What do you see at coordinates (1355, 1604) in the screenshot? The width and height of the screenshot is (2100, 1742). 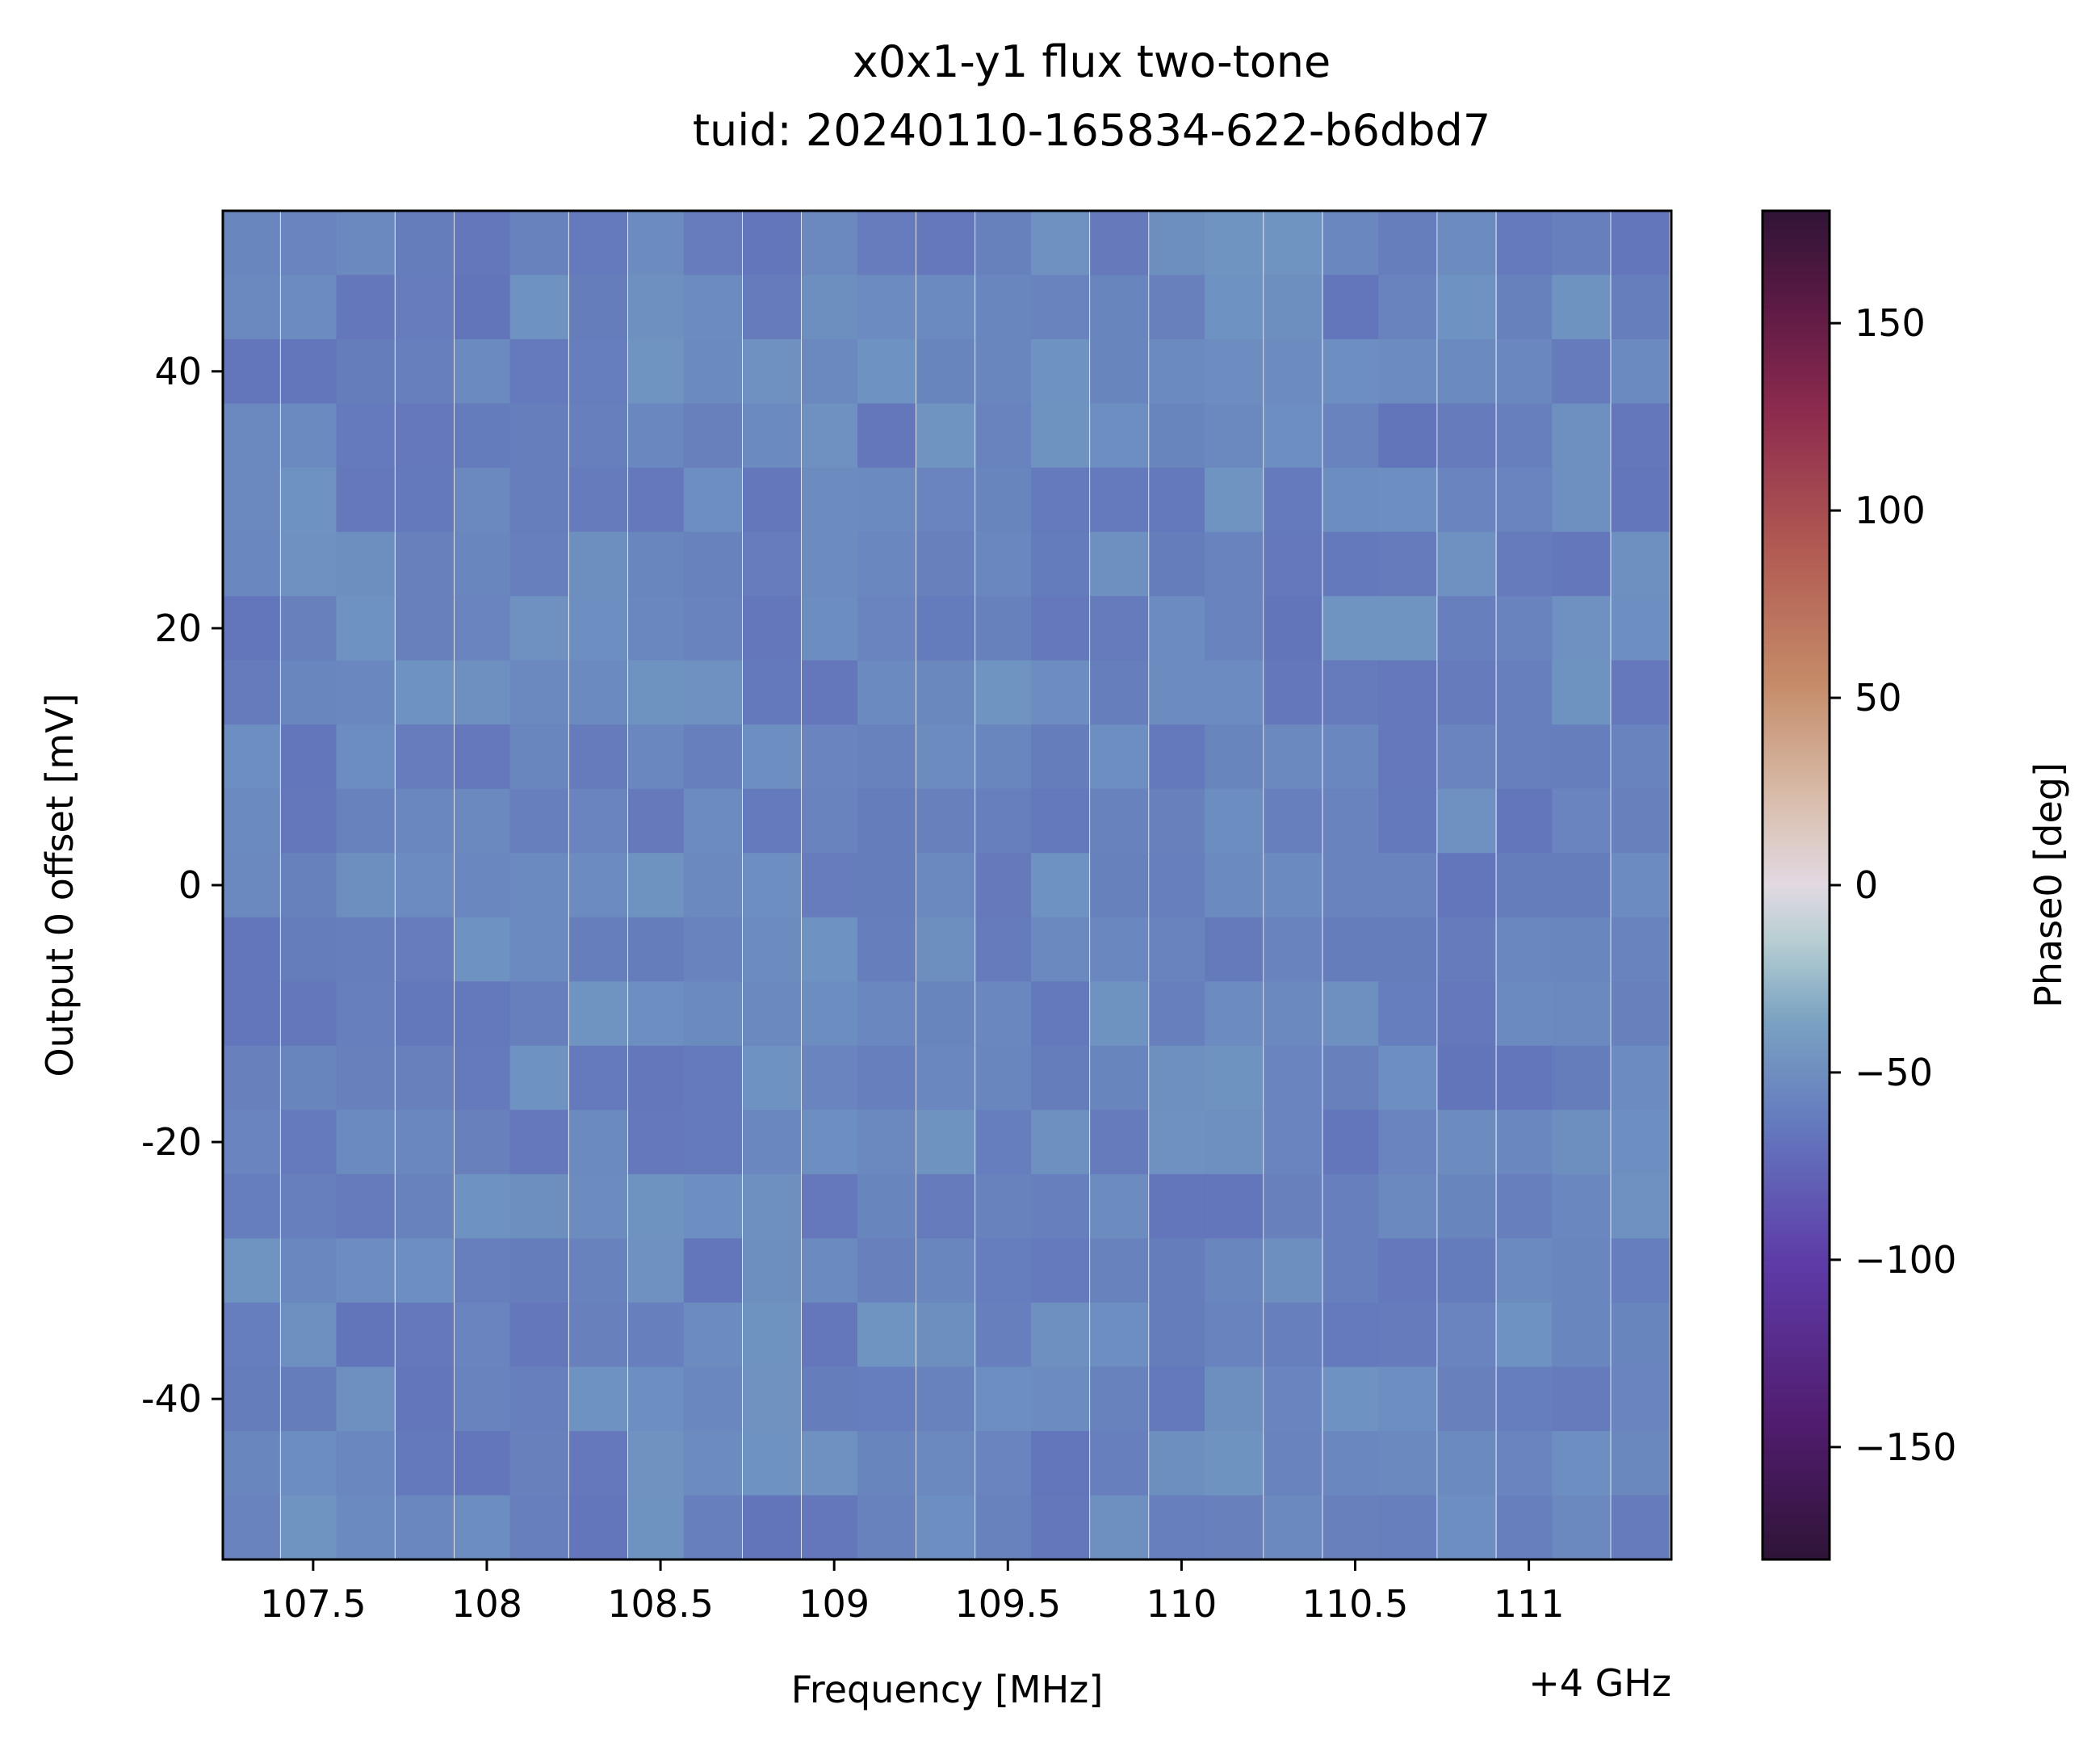 I see `x-tick-label: 110.5` at bounding box center [1355, 1604].